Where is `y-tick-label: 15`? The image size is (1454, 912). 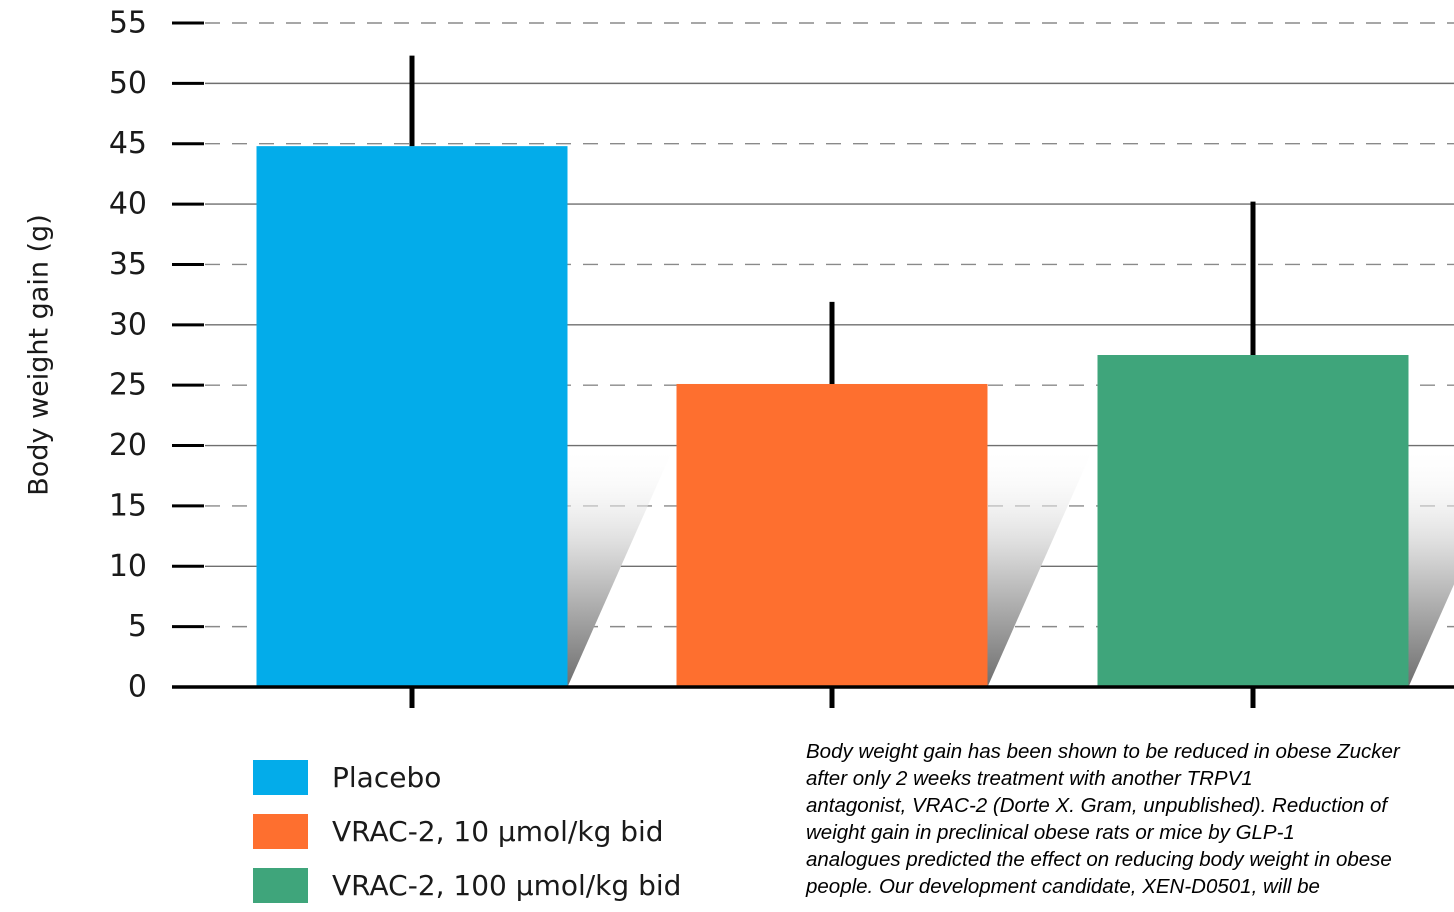 y-tick-label: 15 is located at coordinates (128, 505).